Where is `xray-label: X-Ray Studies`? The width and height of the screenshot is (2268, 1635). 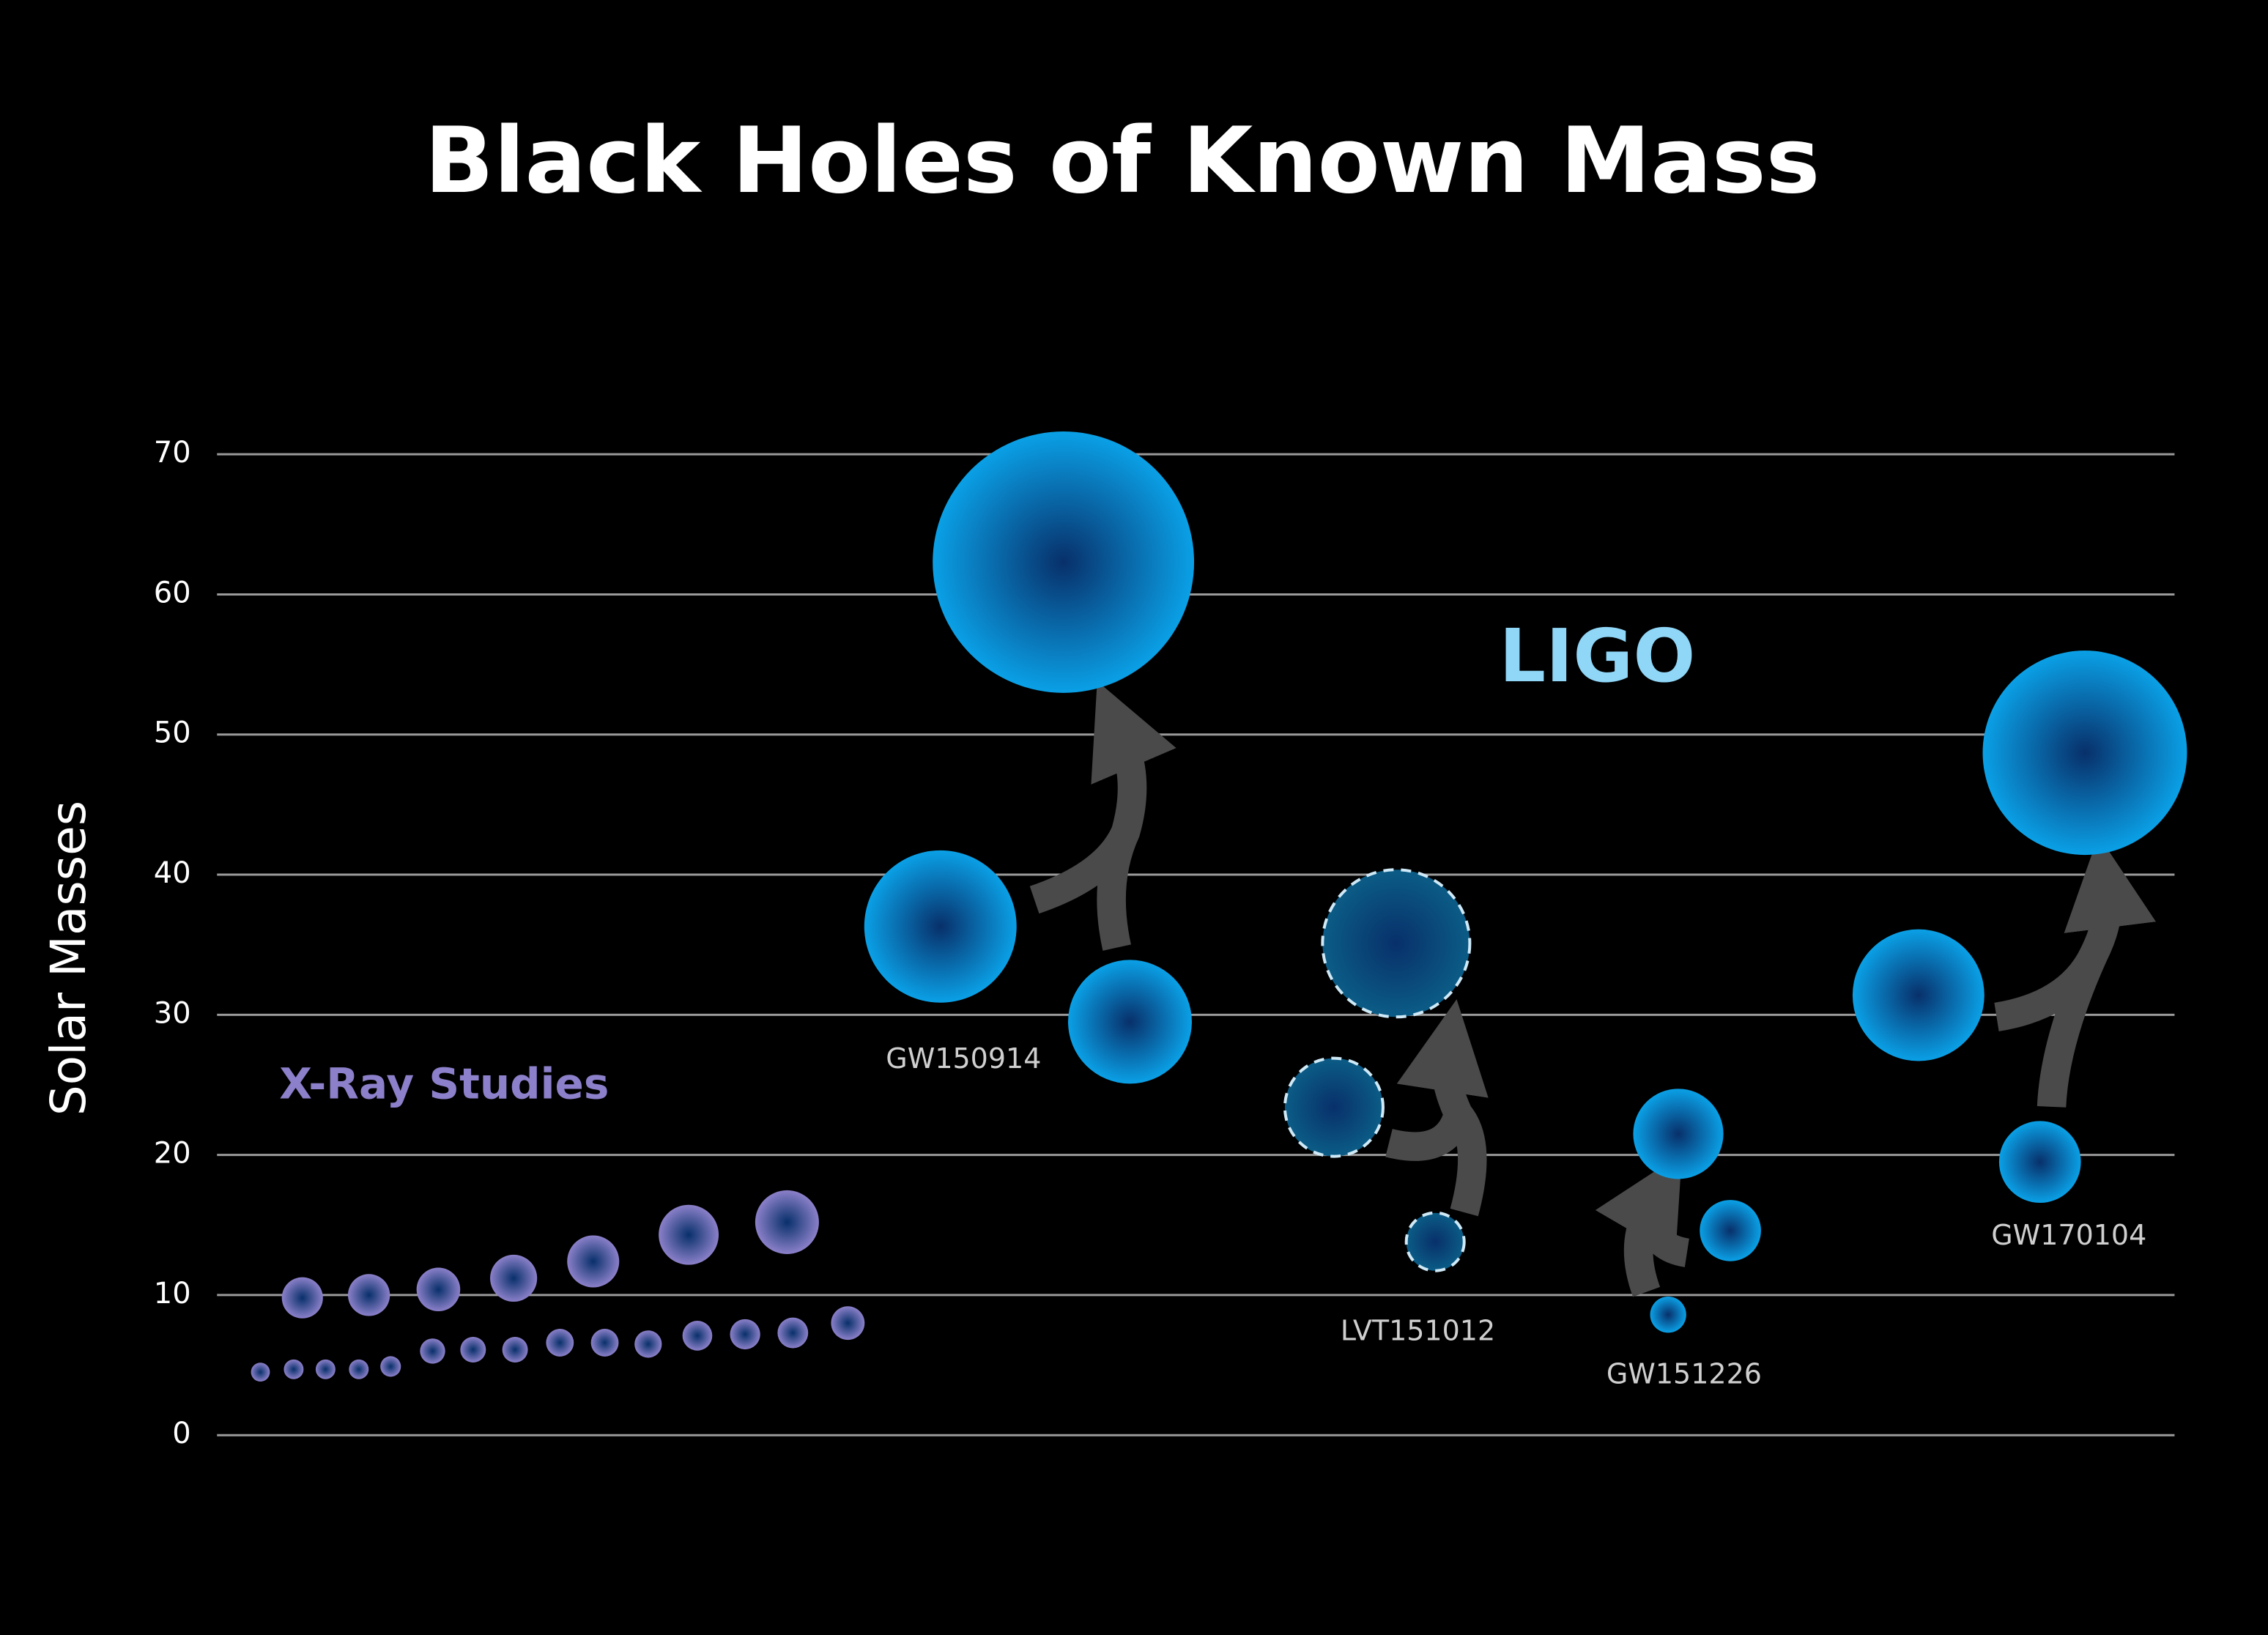
xray-label: X-Ray Studies is located at coordinates (444, 1083).